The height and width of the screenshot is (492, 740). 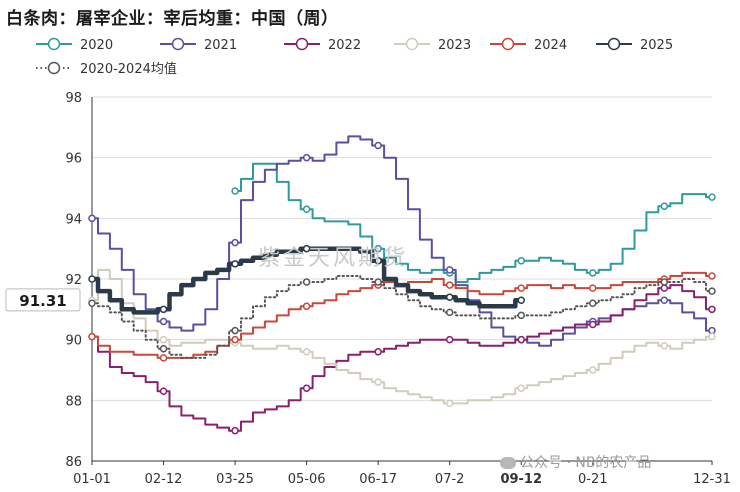 What do you see at coordinates (73, 219) in the screenshot?
I see `y-tick-label: 94` at bounding box center [73, 219].